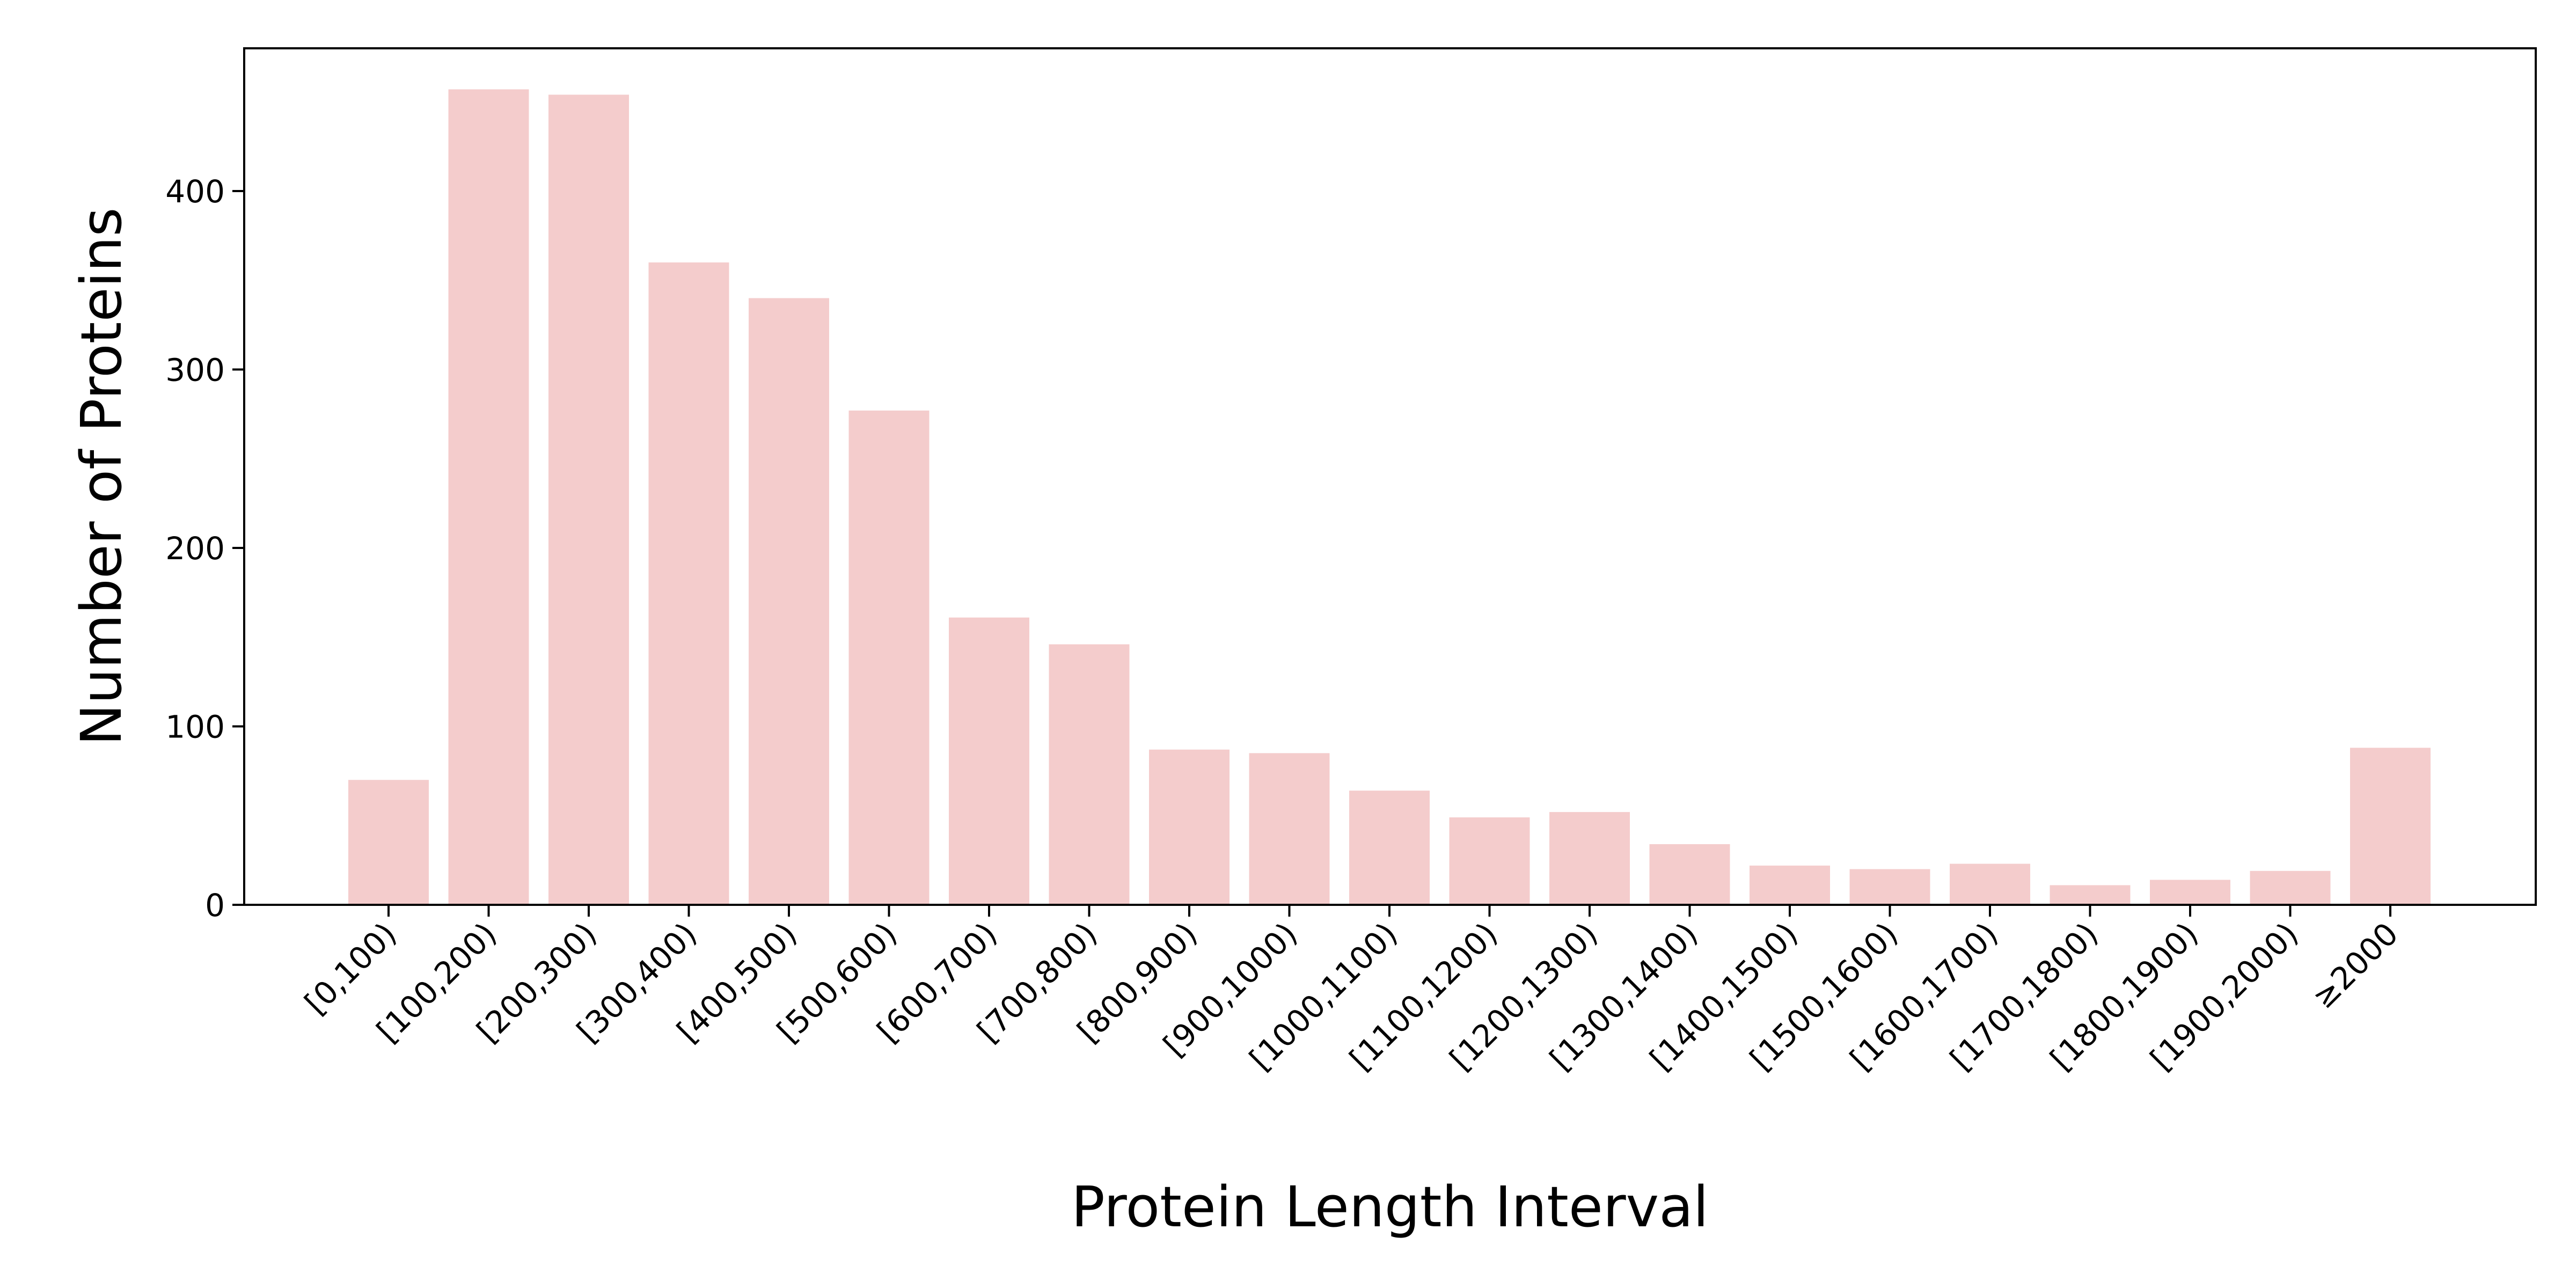 This screenshot has width=2576, height=1288. Describe the element at coordinates (195, 548) in the screenshot. I see `y-tick-label: 200` at that location.